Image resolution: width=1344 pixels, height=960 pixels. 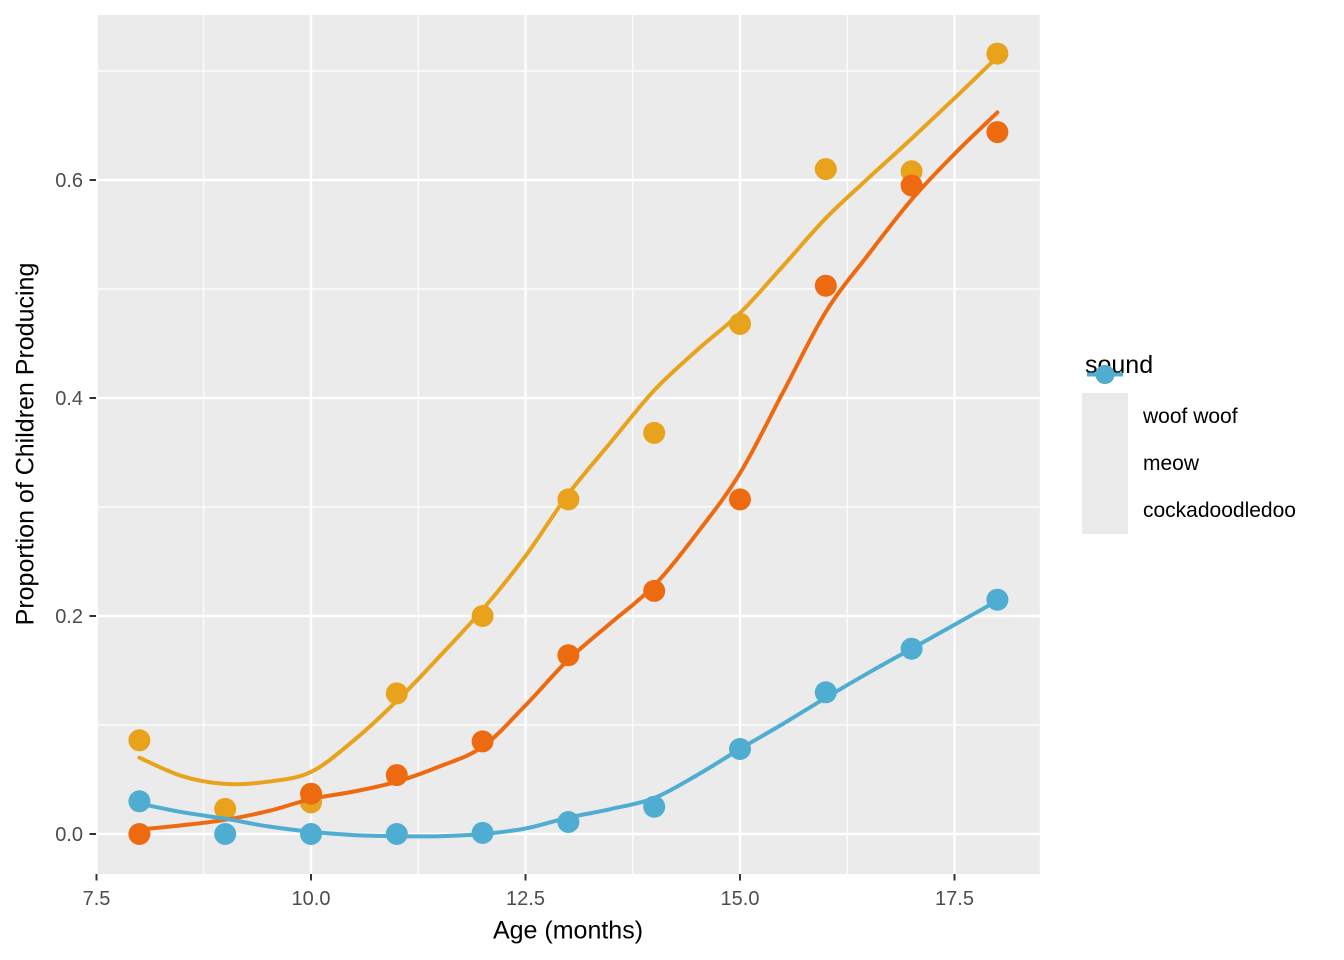 I want to click on y-tick-label: 0.0, so click(x=69, y=835).